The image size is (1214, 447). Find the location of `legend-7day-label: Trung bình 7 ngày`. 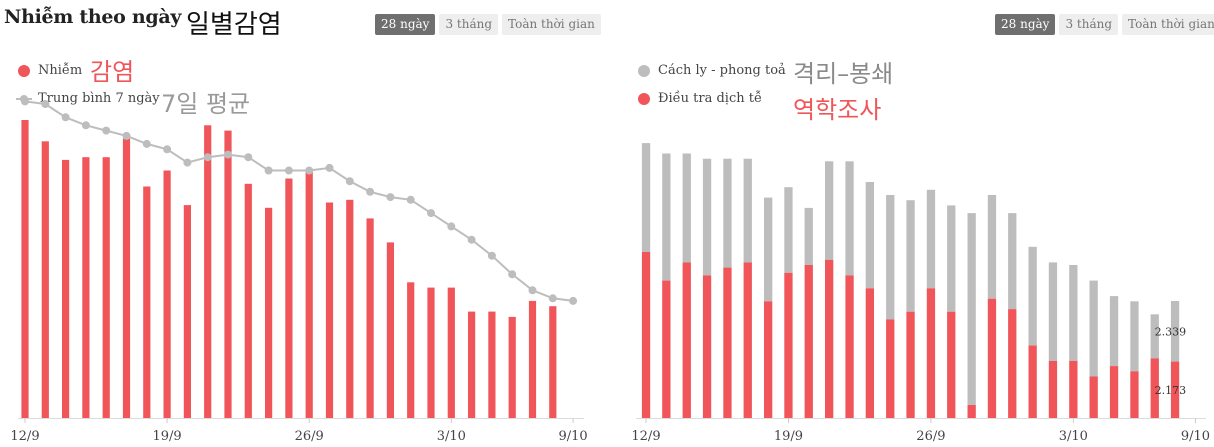

legend-7day-label: Trung bình 7 ngày is located at coordinates (99, 98).